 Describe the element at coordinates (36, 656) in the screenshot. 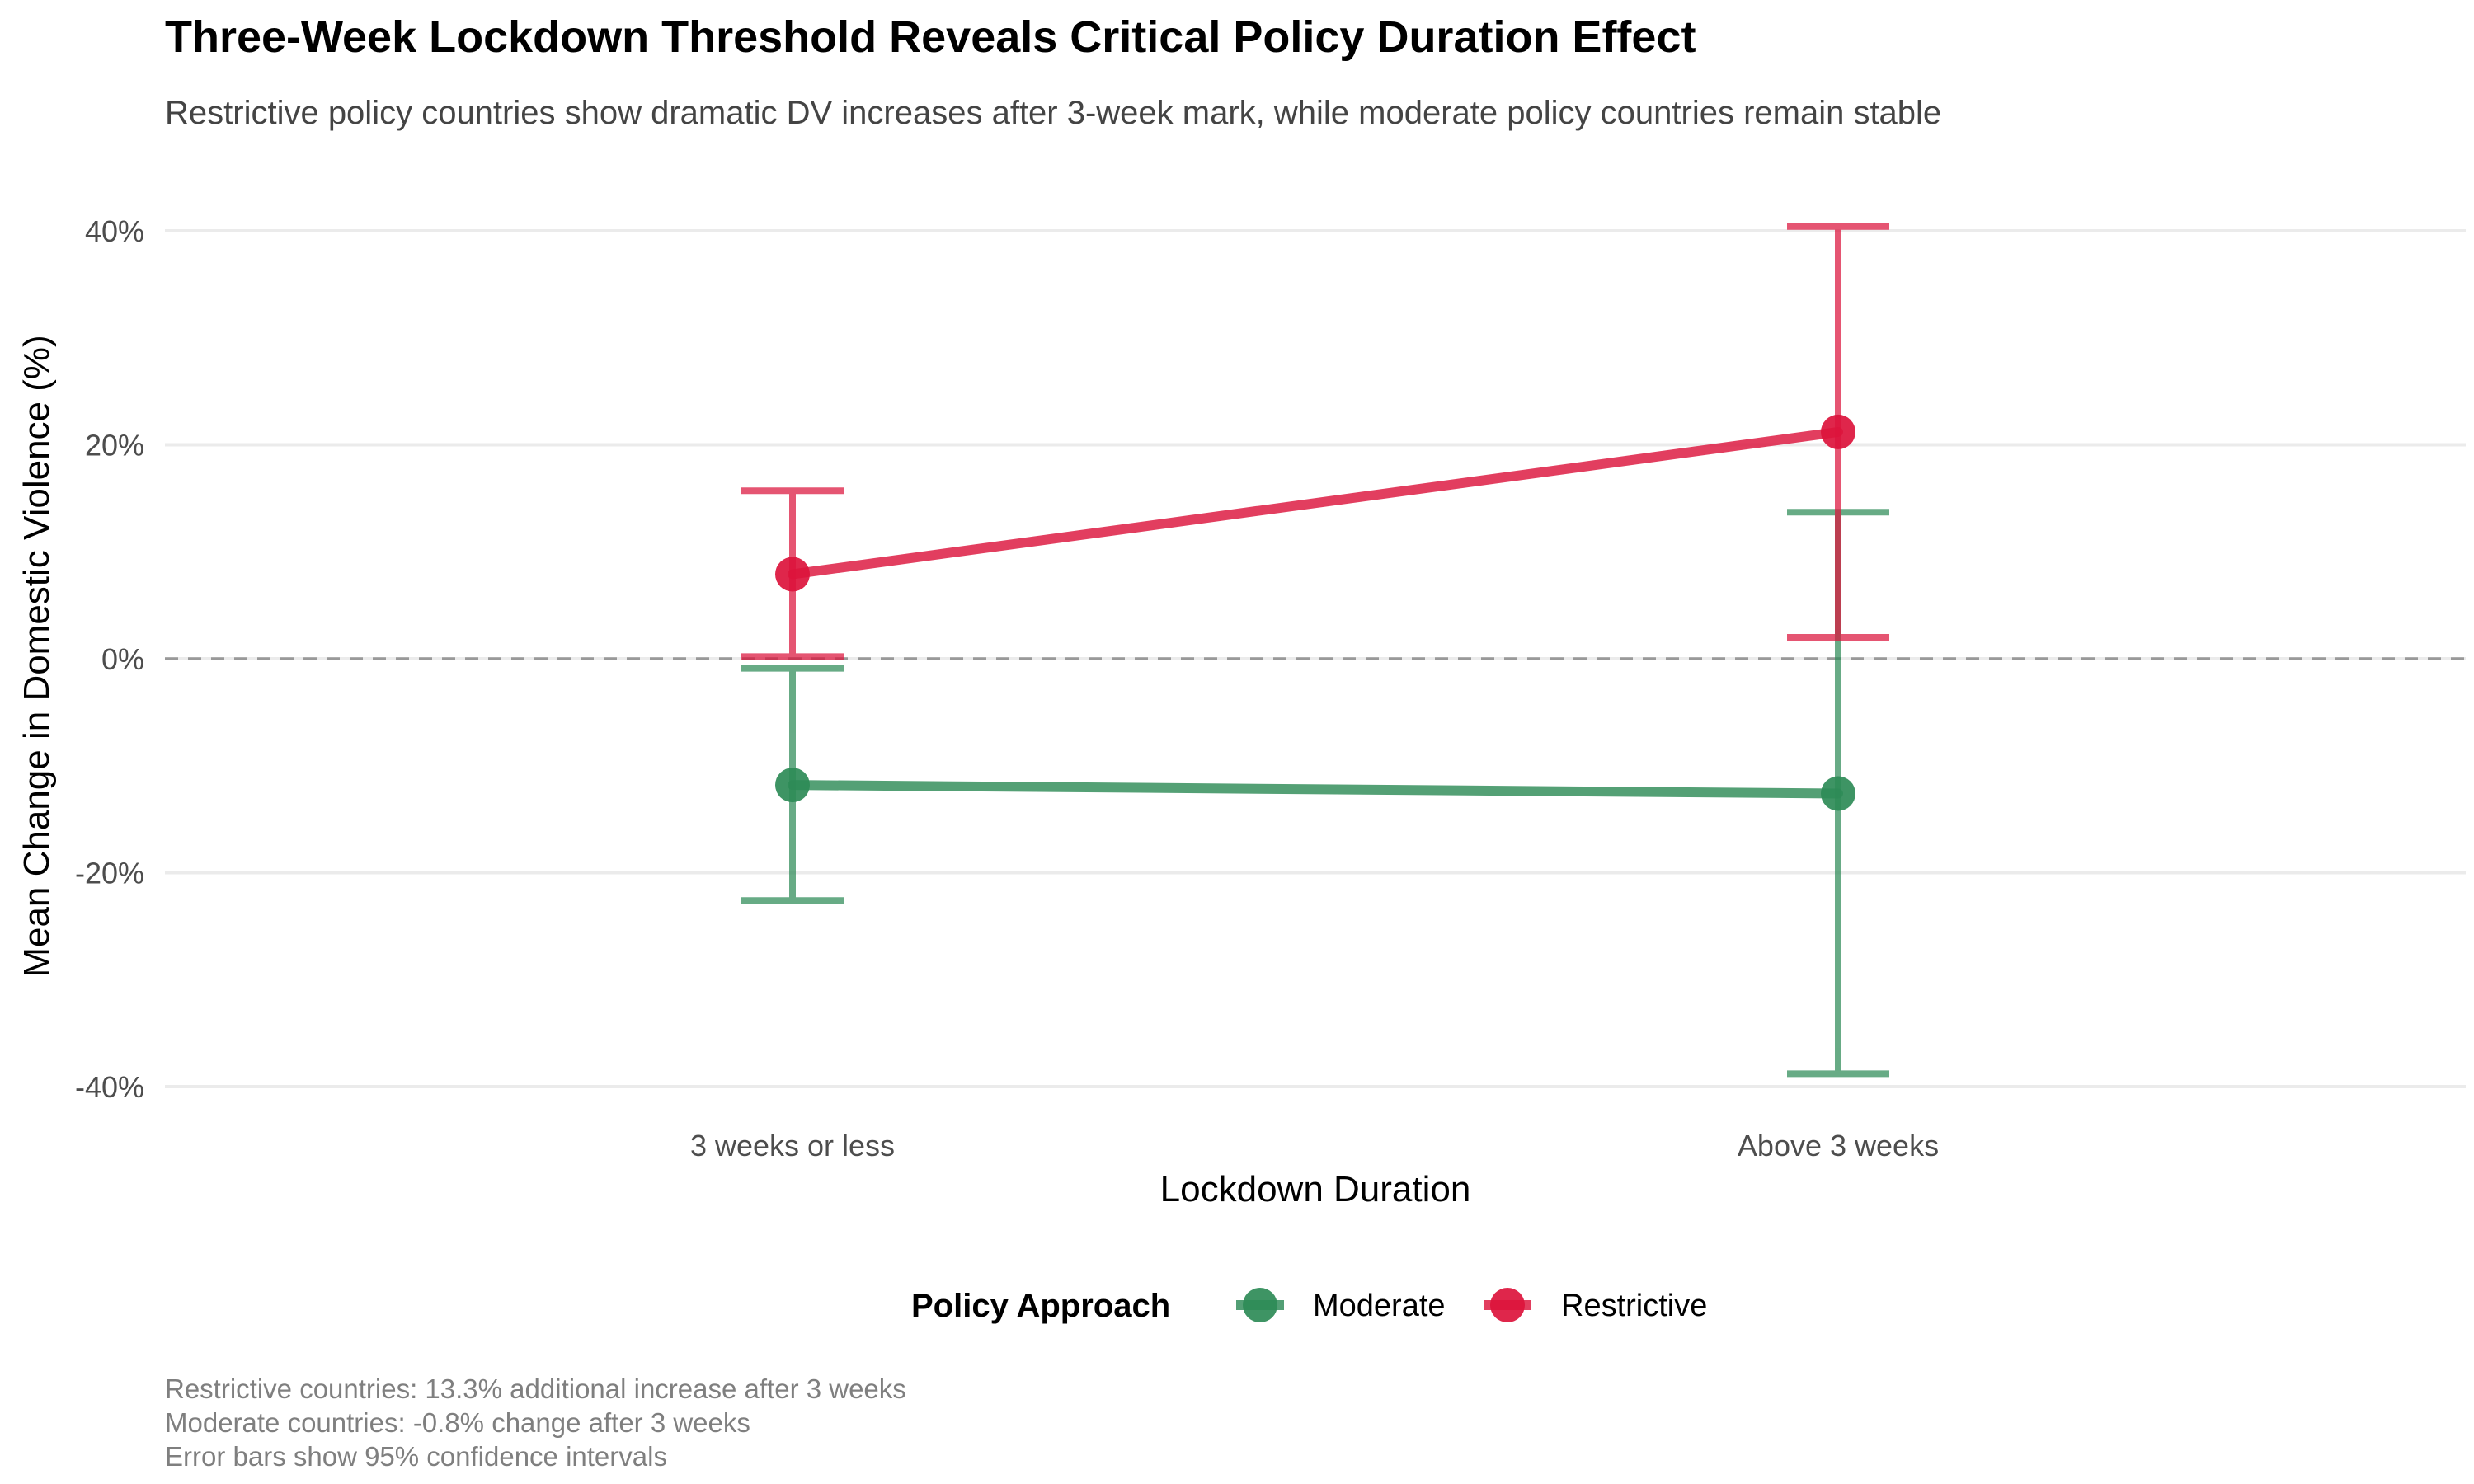

I see `y-axis-title: Mean Change in Domestic Violence (%)` at that location.